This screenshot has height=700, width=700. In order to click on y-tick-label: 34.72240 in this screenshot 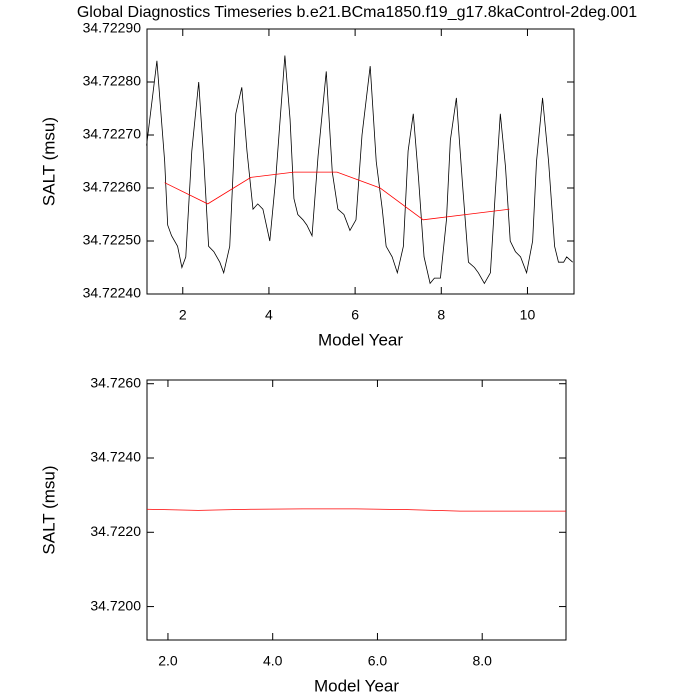, I will do `click(112, 293)`.